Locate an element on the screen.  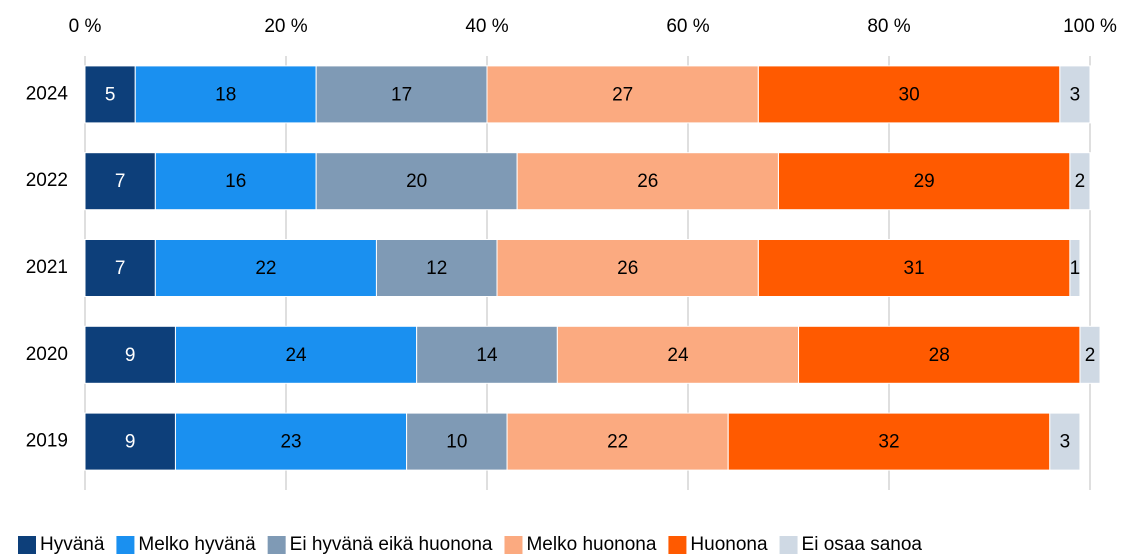
data-label: 10 is located at coordinates (456, 442).